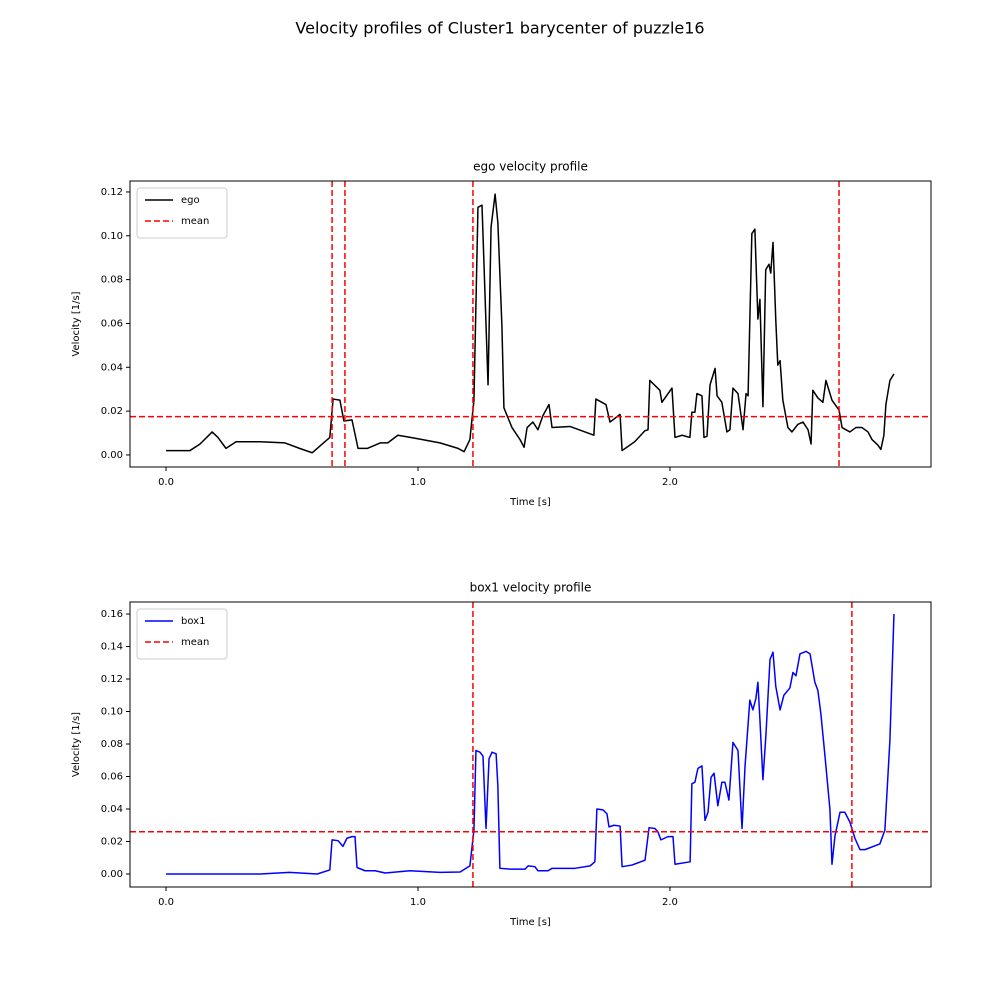  I want to click on axes-title: box1 velocity profile, so click(531, 588).